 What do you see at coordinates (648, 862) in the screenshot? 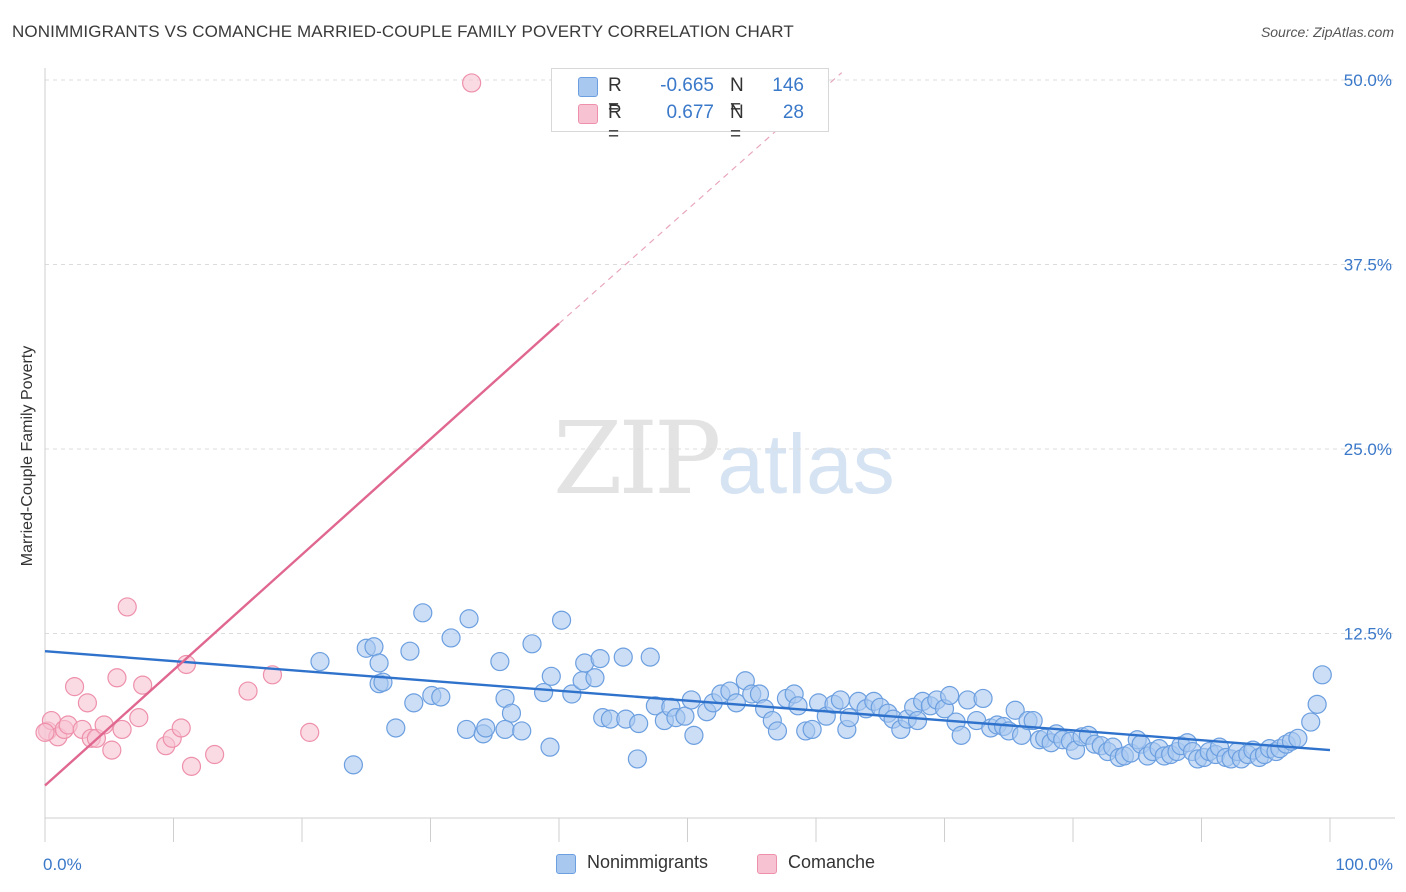
I see `series-label-nonimmigrants: Nonimmigrants` at bounding box center [648, 862].